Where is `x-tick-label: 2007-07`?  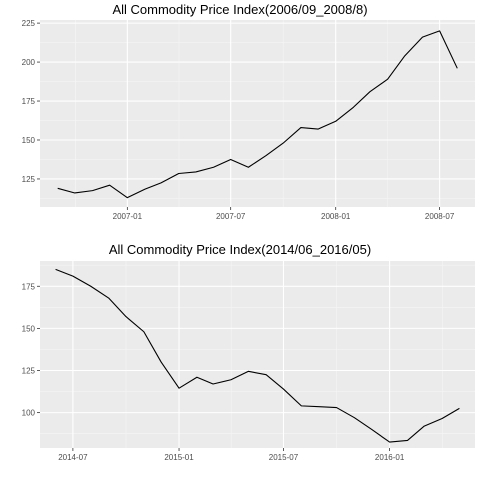
x-tick-label: 2007-07 is located at coordinates (231, 216).